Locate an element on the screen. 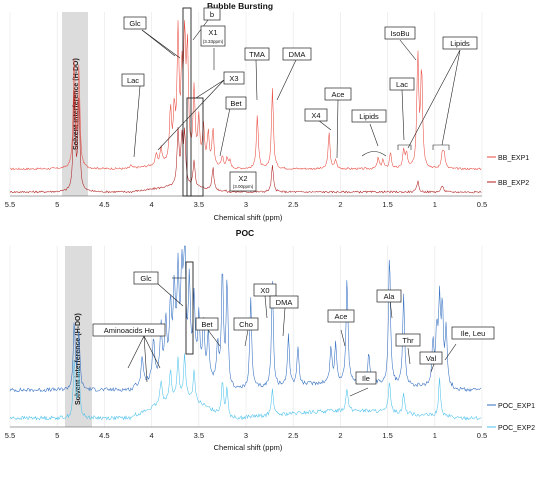 The height and width of the screenshot is (484, 550). bb-tick-label: 5 is located at coordinates (57, 204).